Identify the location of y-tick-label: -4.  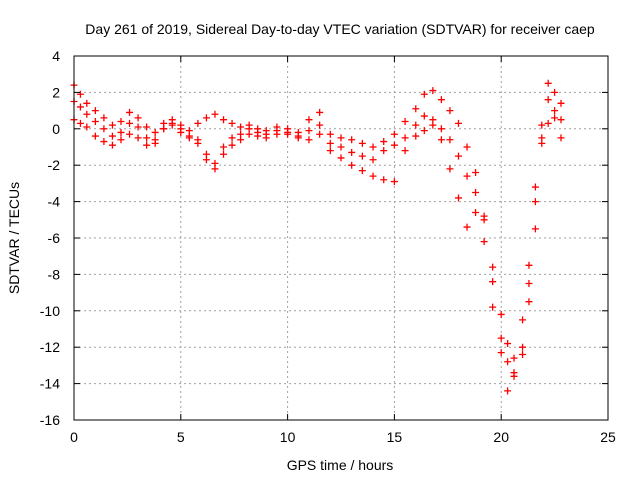
(54, 202).